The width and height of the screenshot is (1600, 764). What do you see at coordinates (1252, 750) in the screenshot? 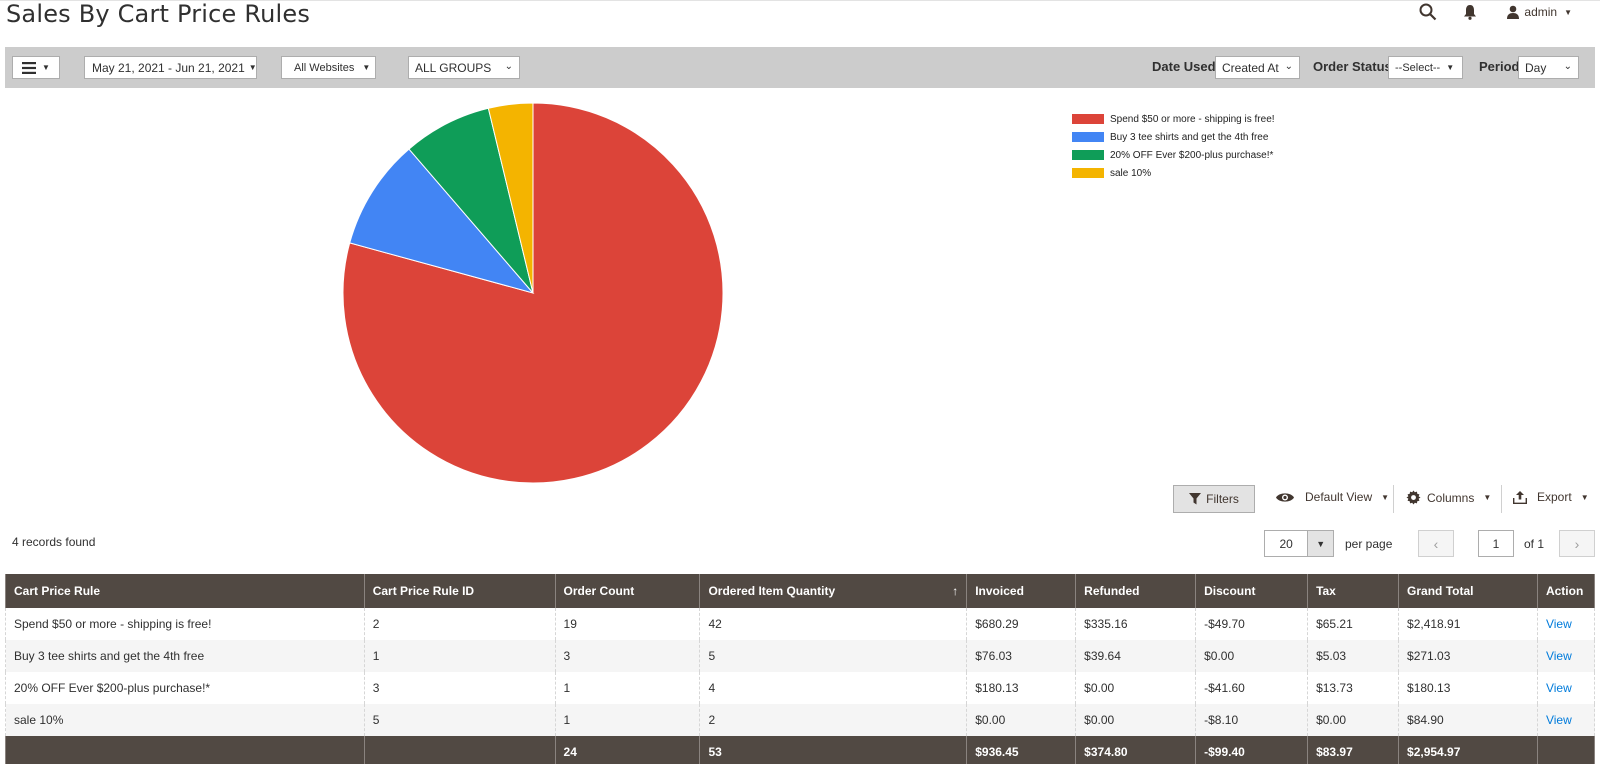
I see `totals-cell: -$99.40` at bounding box center [1252, 750].